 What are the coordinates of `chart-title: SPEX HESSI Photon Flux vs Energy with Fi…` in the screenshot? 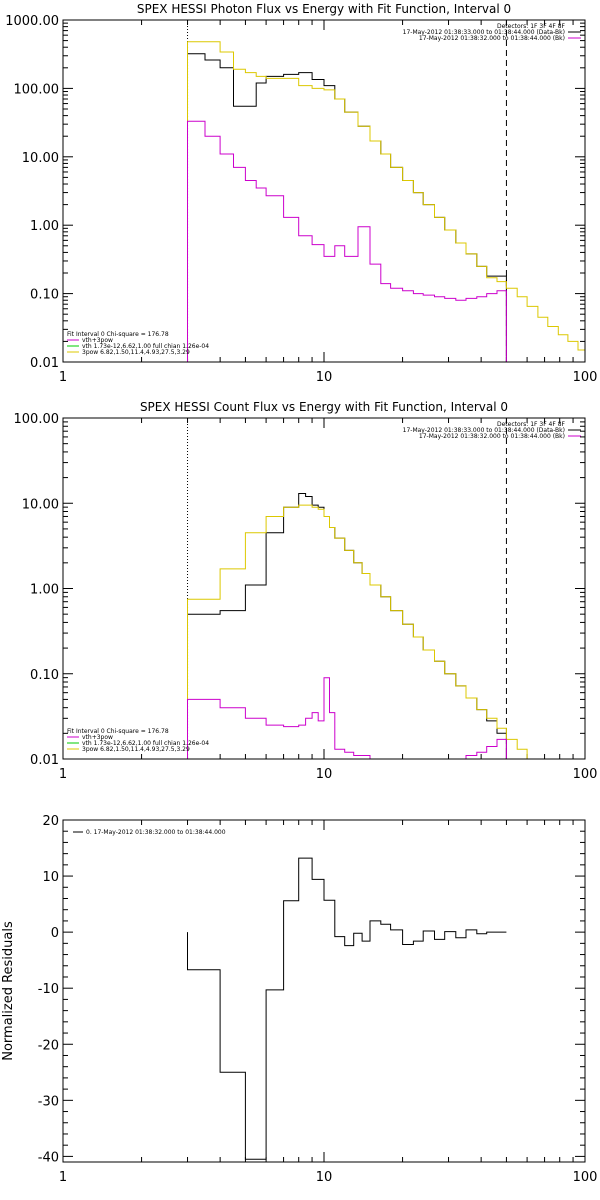 It's located at (324, 9).